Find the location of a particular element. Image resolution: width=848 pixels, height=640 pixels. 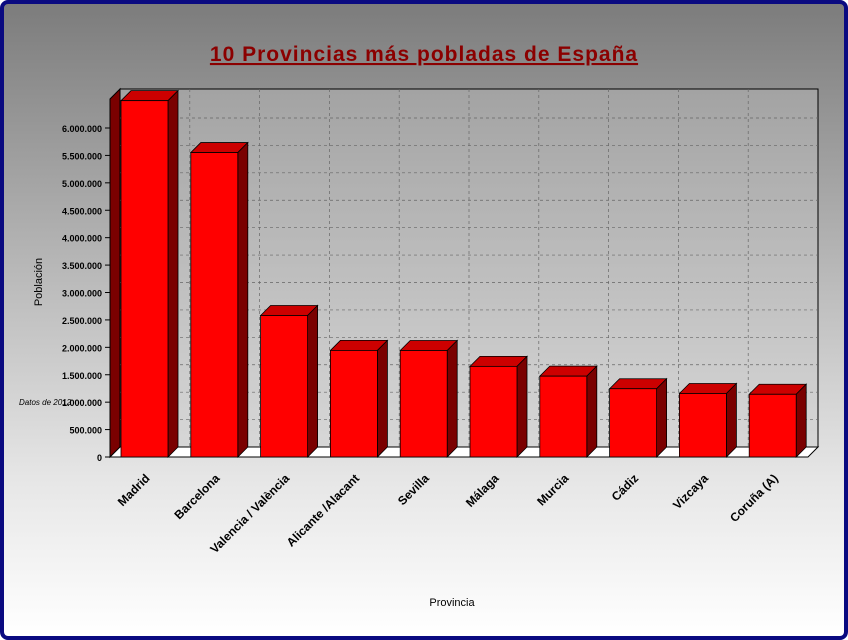

x-tick-label: Coruña (A) is located at coordinates (754, 498).